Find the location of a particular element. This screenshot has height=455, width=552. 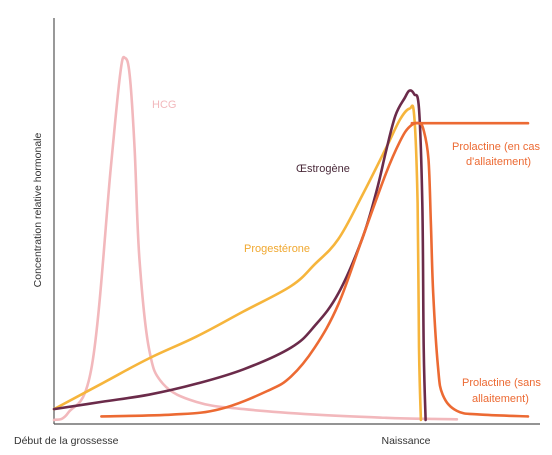

label-progesterone: Progestérone is located at coordinates (277, 249).